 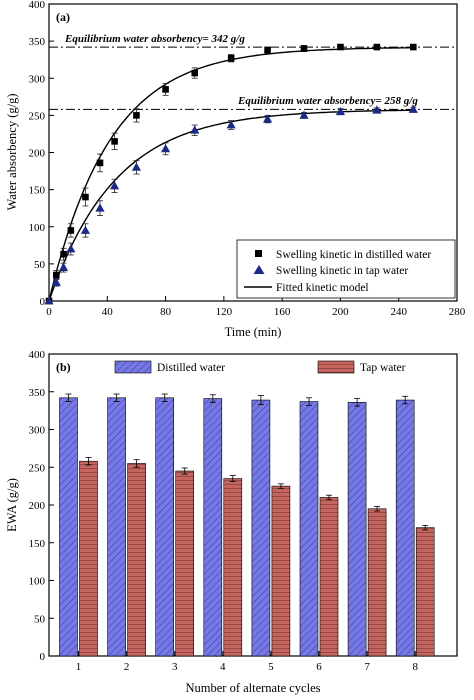 I want to click on chart-a-reference-lines, so click(x=253, y=78).